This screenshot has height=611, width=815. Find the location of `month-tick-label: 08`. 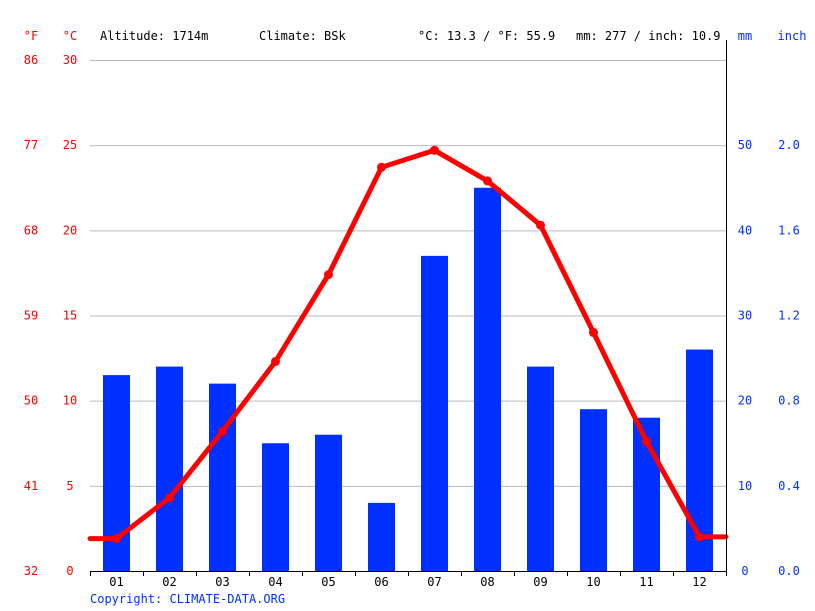

month-tick-label: 08 is located at coordinates (487, 582).